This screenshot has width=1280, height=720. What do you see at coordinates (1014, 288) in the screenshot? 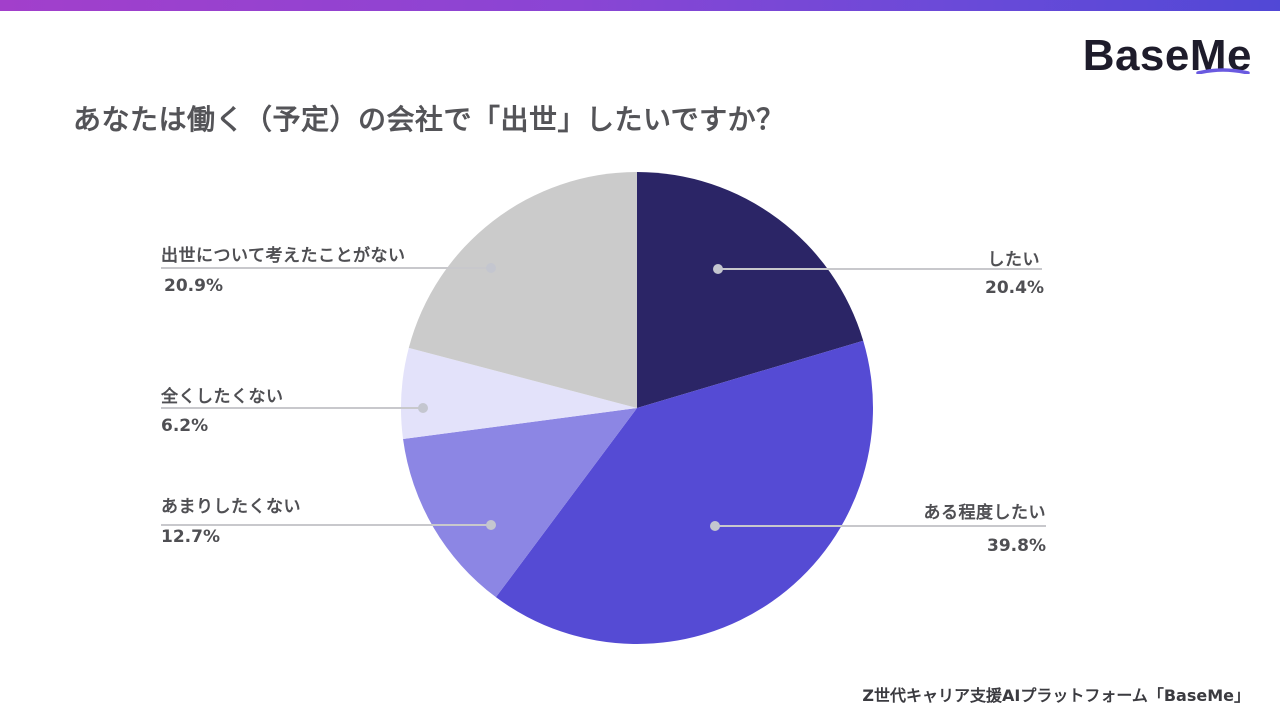
I see `value-shitai: 20.4%` at bounding box center [1014, 288].